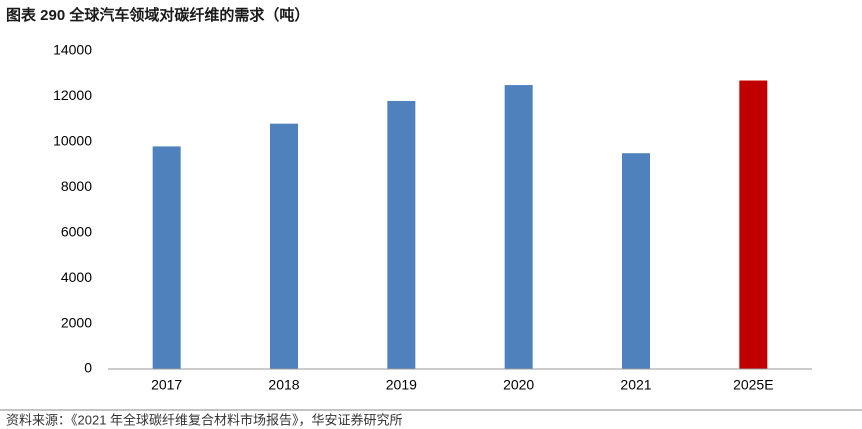 This screenshot has width=862, height=429. Describe the element at coordinates (166, 385) in the screenshot. I see `x-tick-label: 2017` at that location.